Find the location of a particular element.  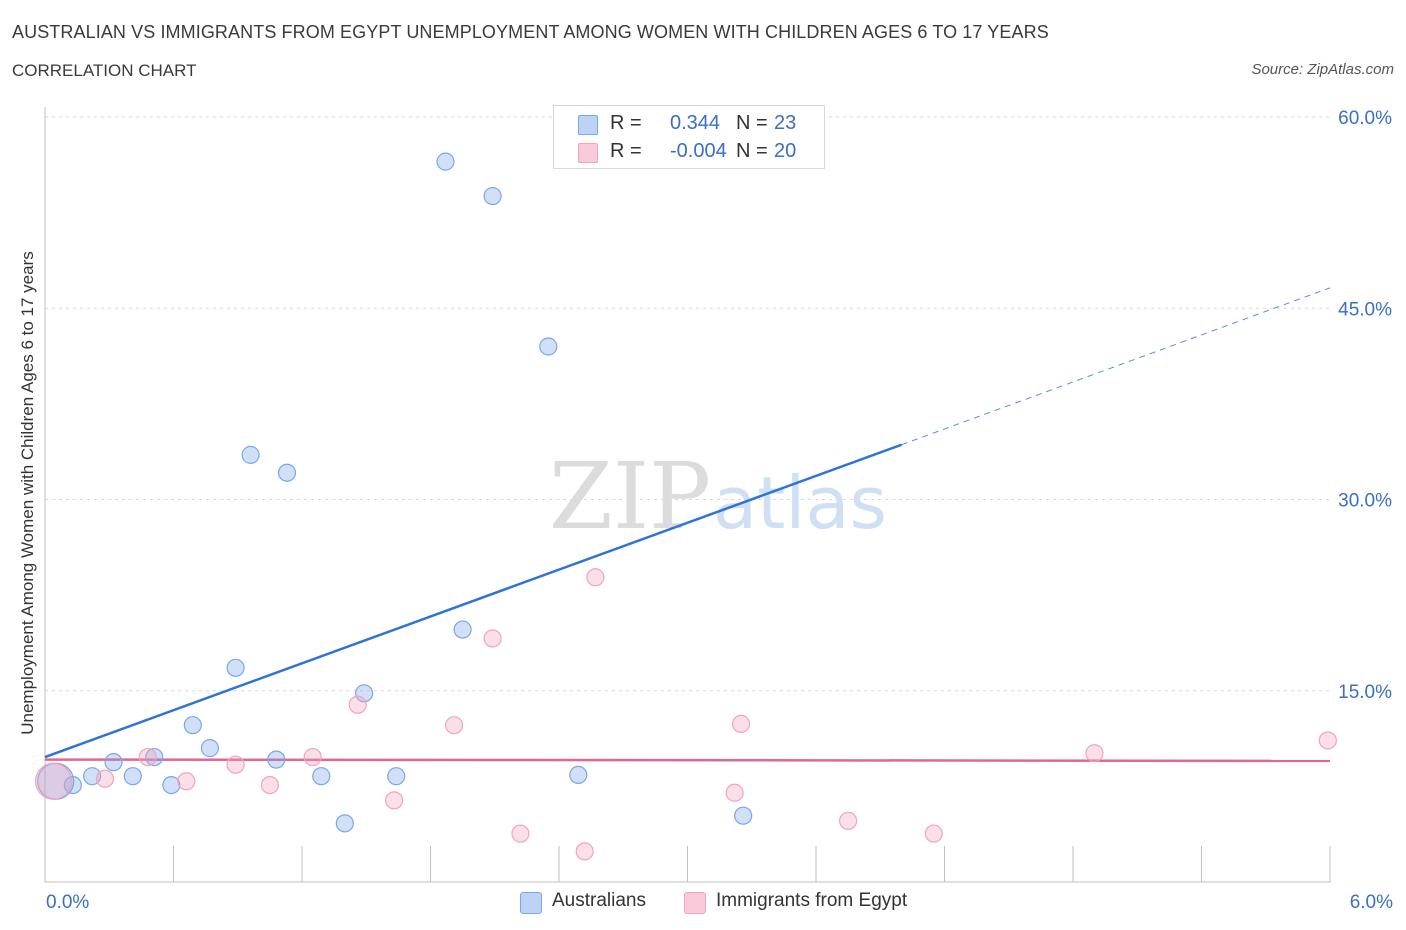

watermark-zip: ZIP is located at coordinates (630, 496).